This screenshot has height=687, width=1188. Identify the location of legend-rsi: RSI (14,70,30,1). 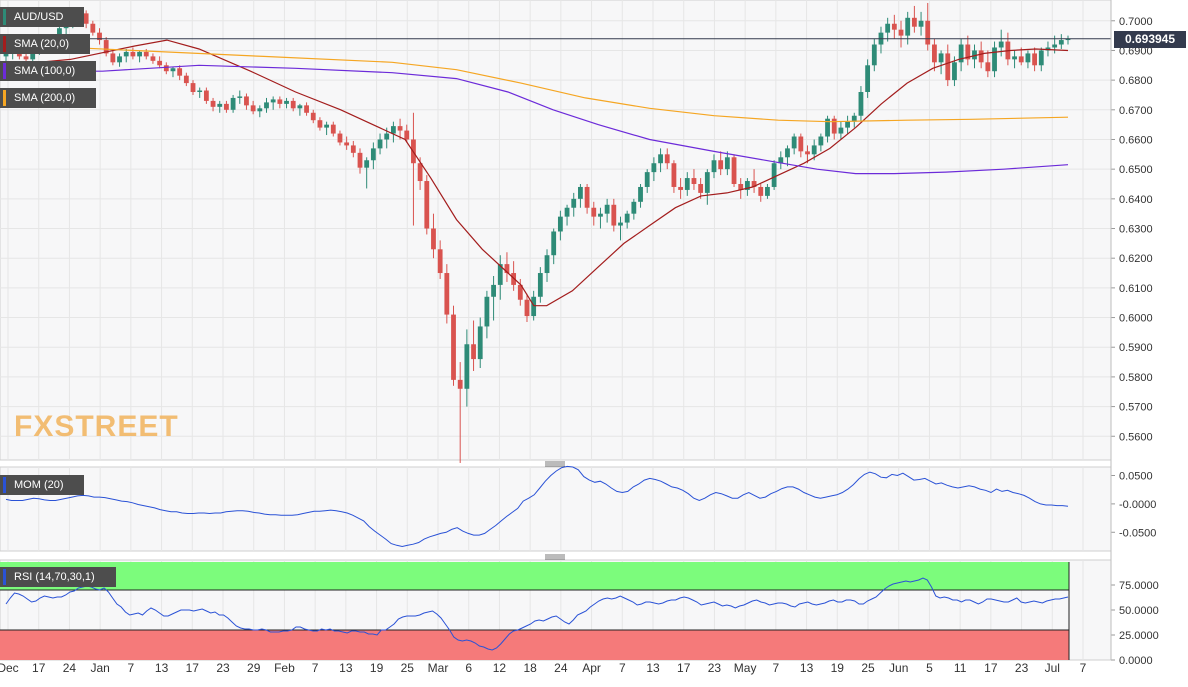
(58, 577).